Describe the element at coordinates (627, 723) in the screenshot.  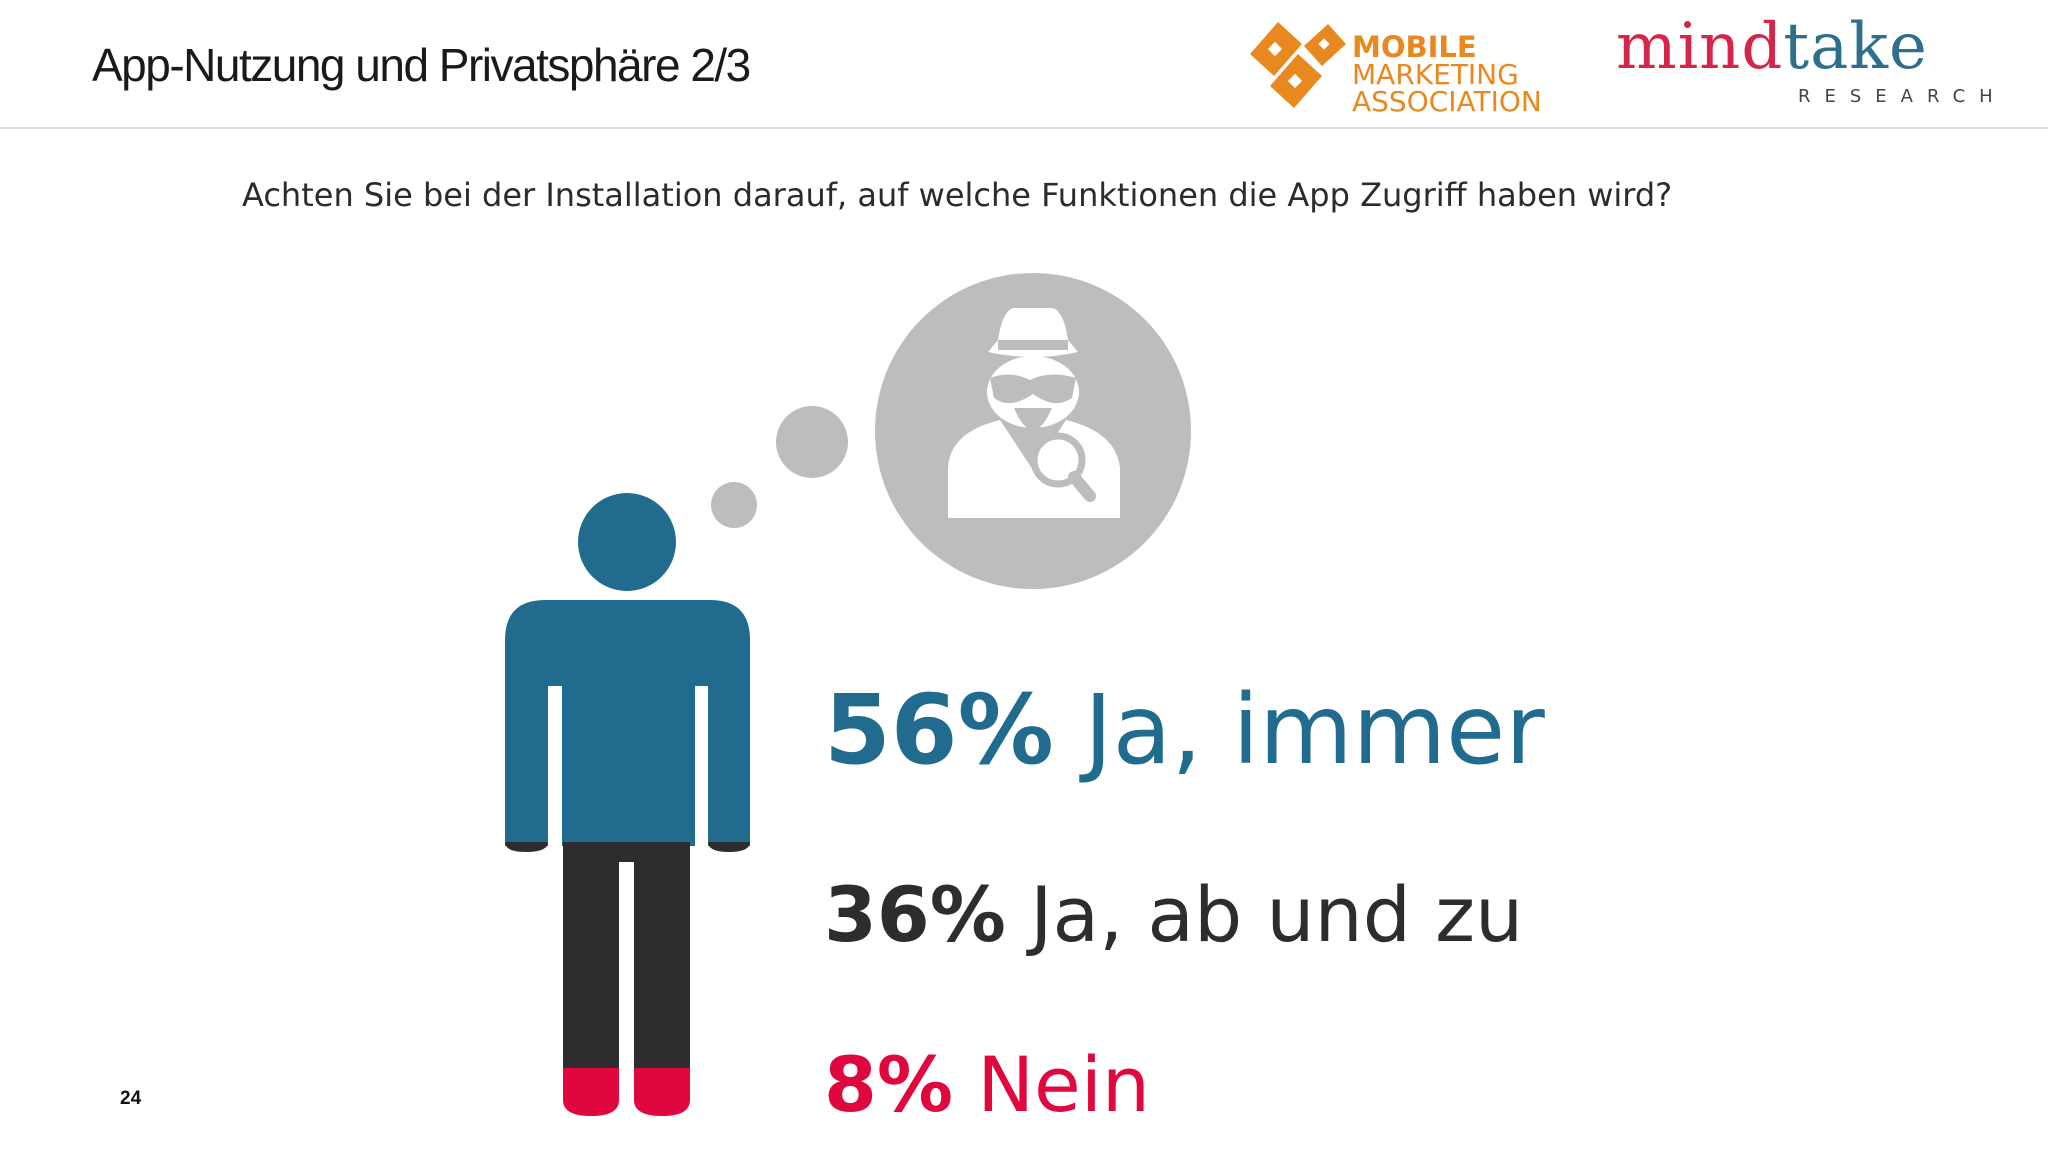
I see `person-torso-arms` at that location.